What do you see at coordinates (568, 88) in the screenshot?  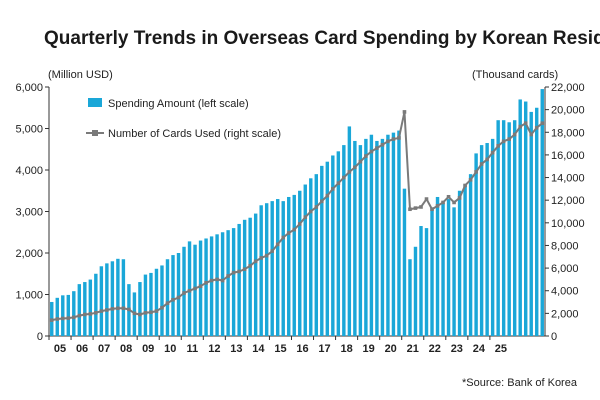 I see `right-tick-label: 22,000` at bounding box center [568, 88].